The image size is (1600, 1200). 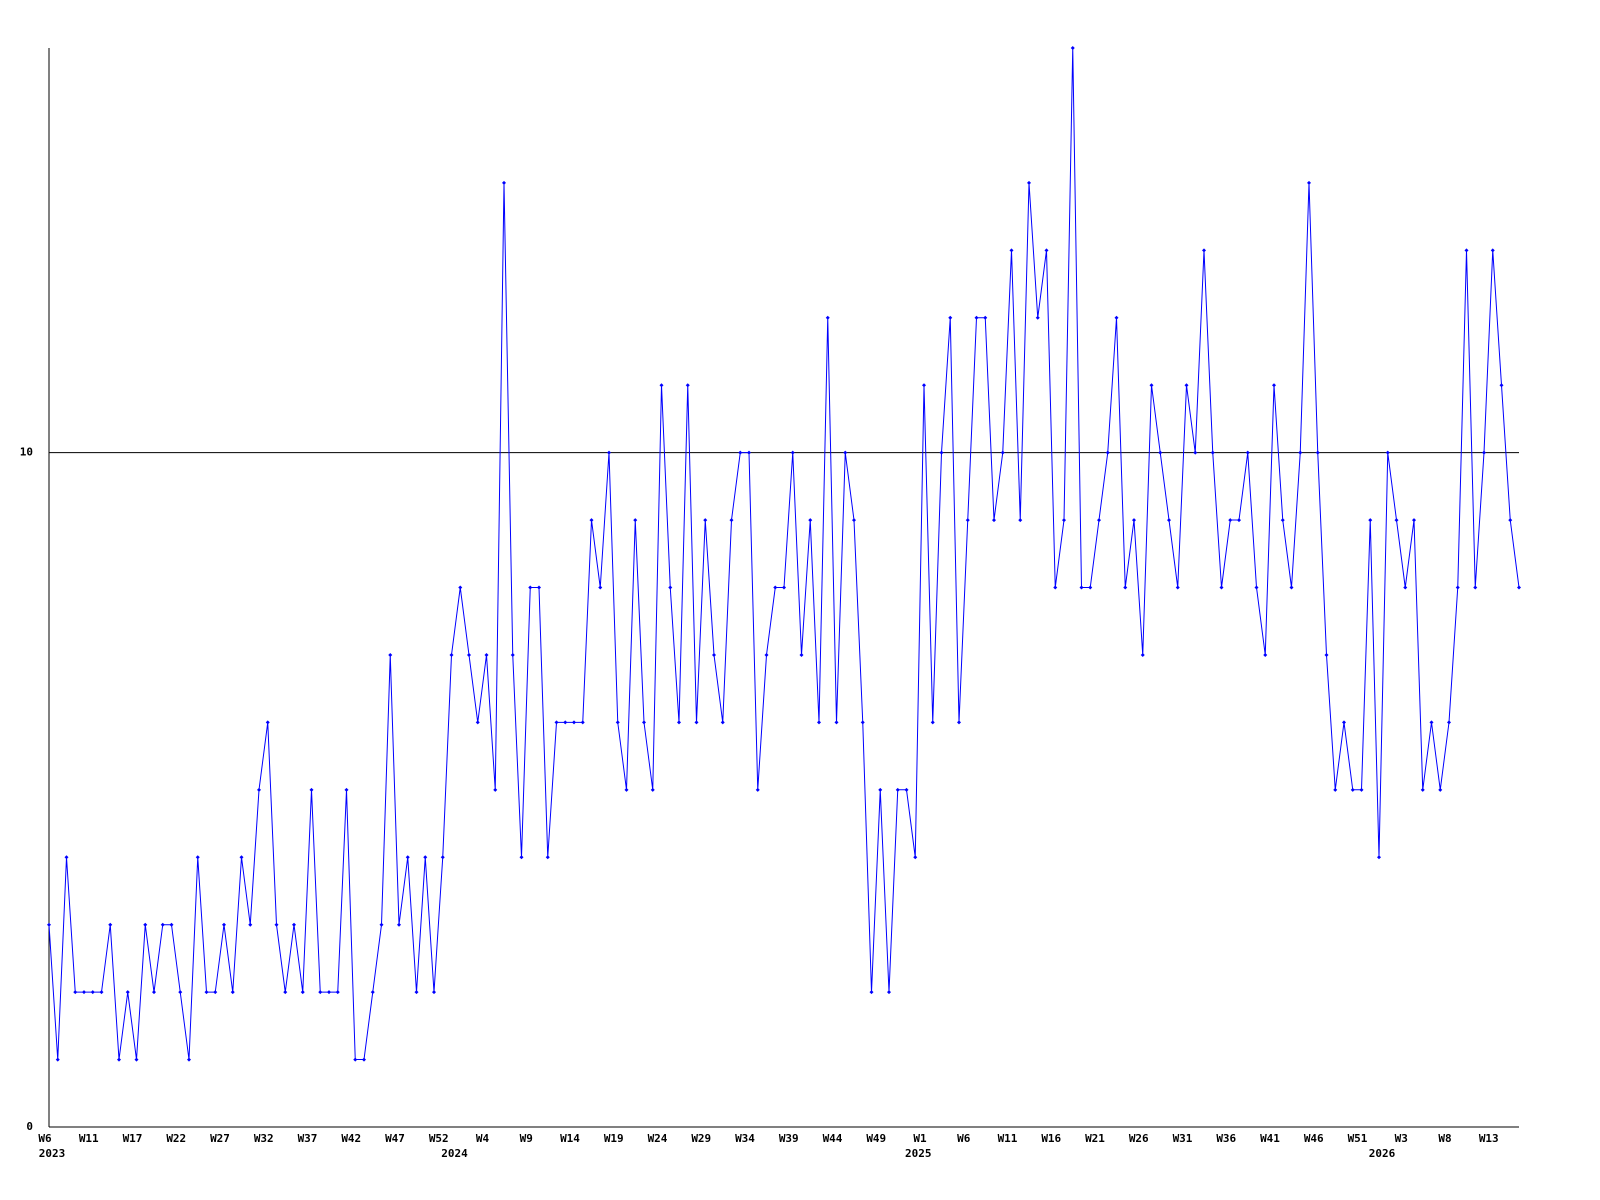 I want to click on x-tick-label: W21, so click(x=1095, y=1138).